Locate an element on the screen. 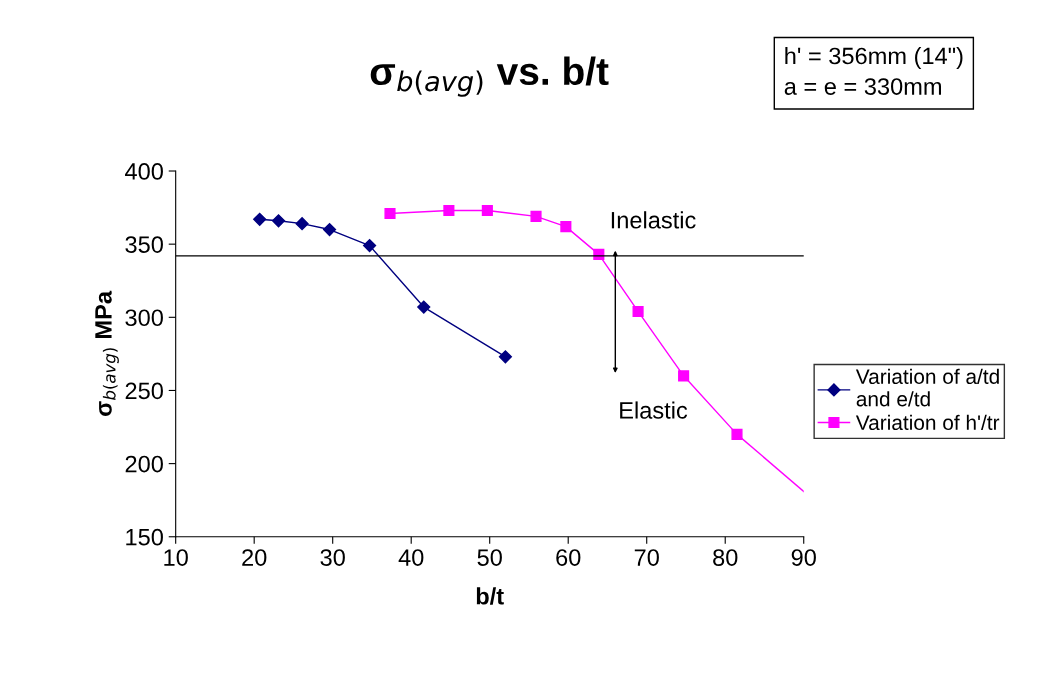 The height and width of the screenshot is (698, 1052). x-axis-title: b/t is located at coordinates (490, 596).